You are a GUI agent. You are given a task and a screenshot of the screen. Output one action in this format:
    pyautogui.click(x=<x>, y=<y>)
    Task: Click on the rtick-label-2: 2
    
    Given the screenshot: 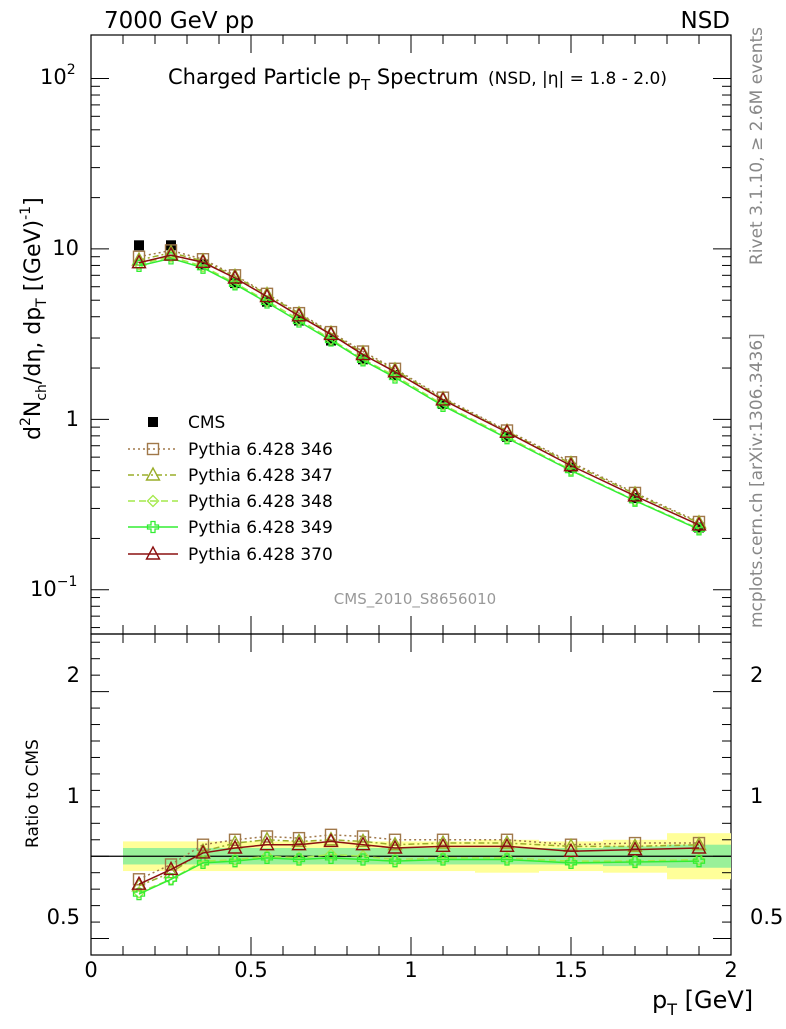 What is the action you would take?
    pyautogui.click(x=73, y=675)
    